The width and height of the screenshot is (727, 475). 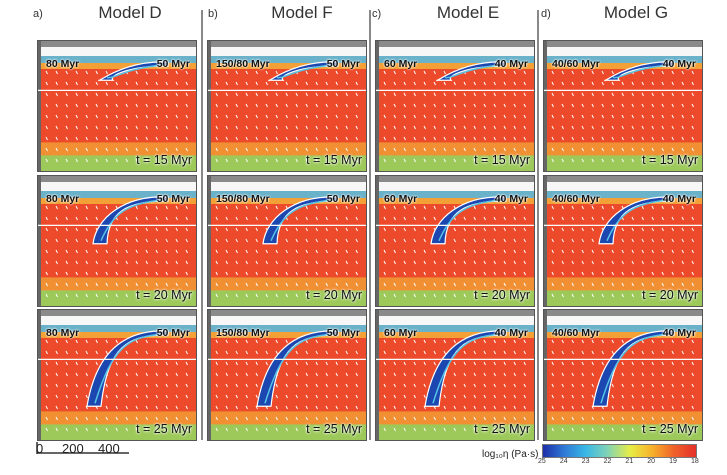 What do you see at coordinates (40, 448) in the screenshot?
I see `scale-tick-0: 0` at bounding box center [40, 448].